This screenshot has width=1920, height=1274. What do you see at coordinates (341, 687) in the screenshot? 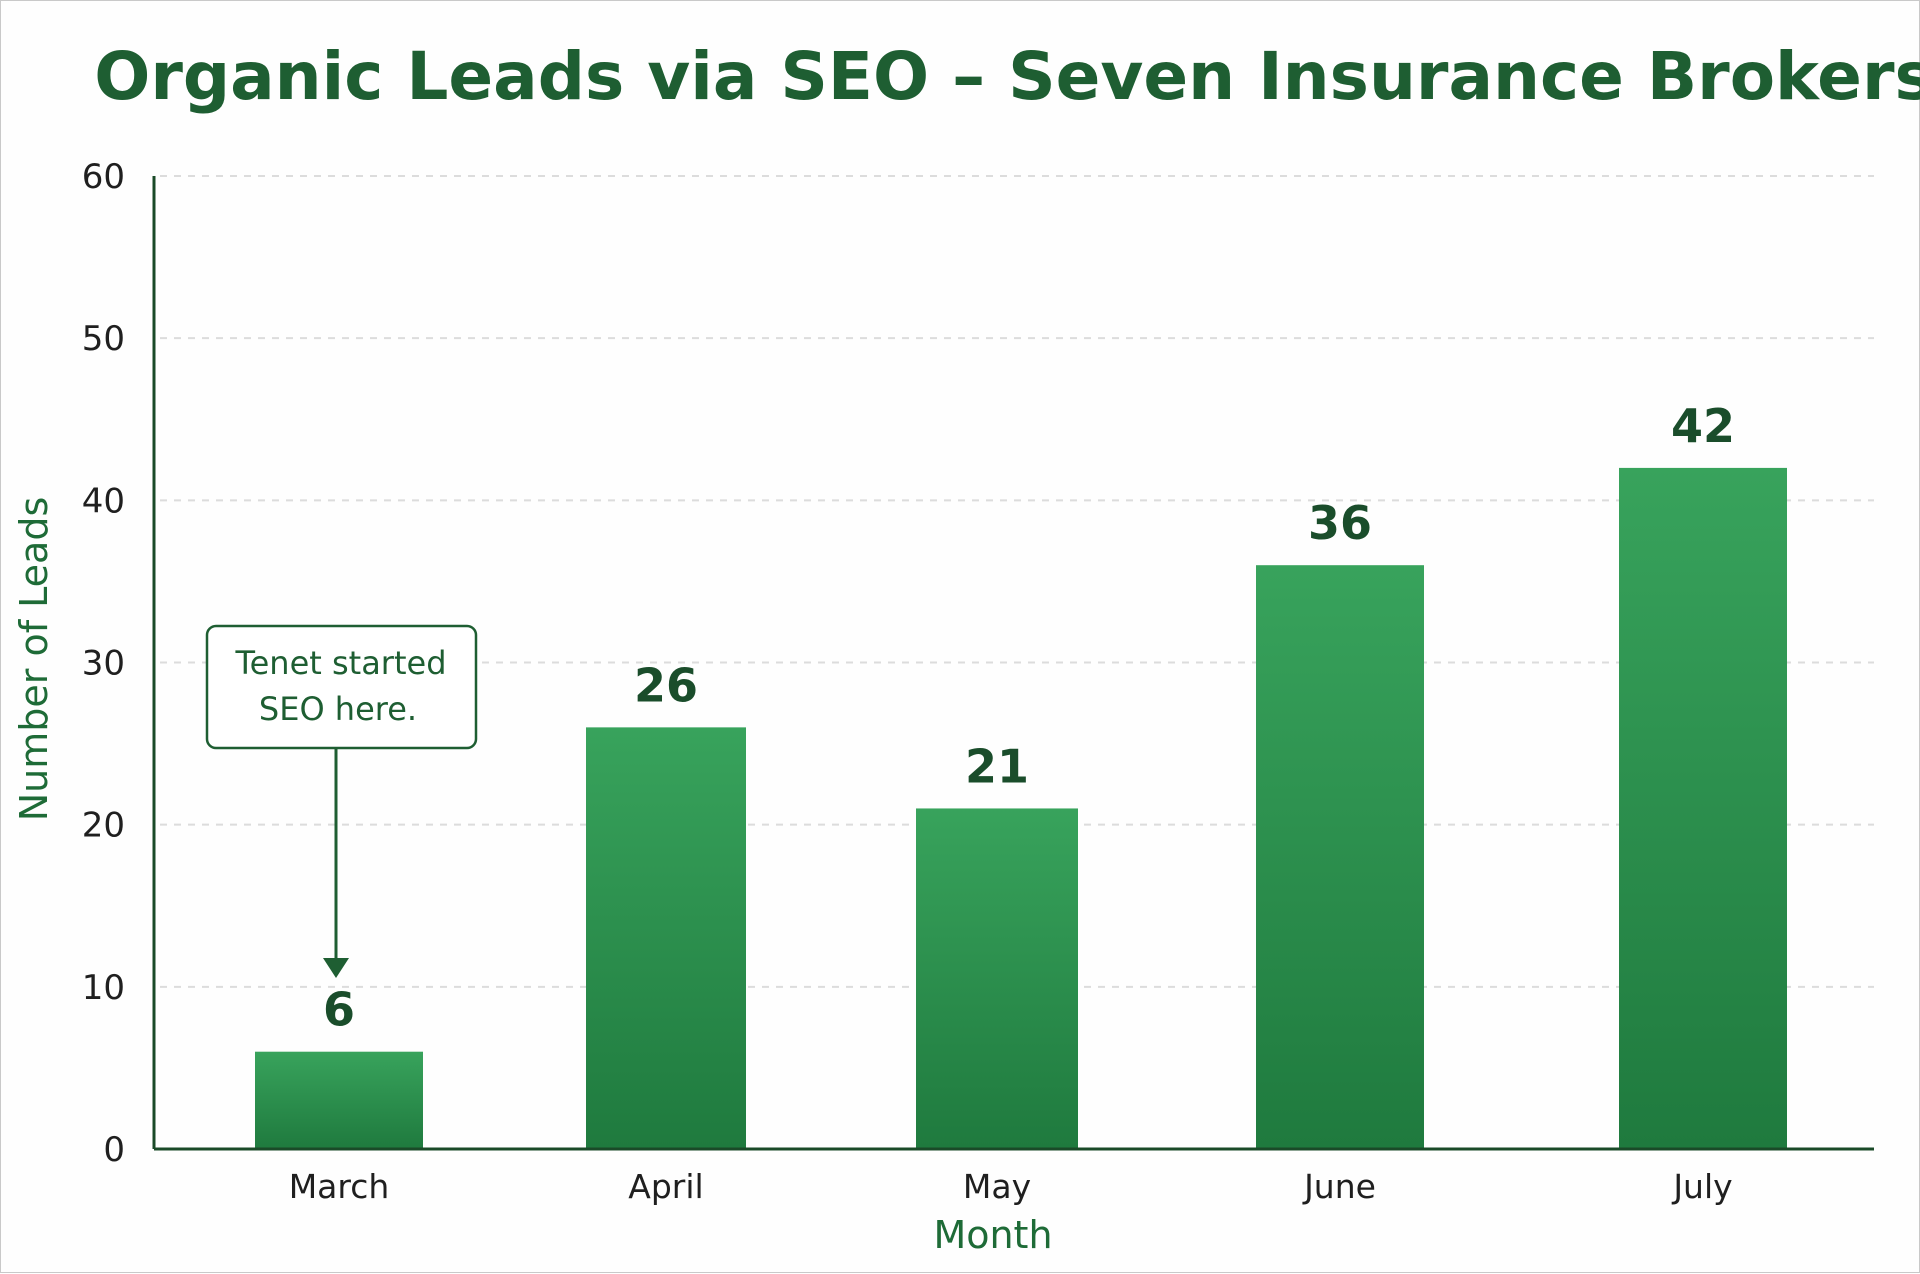
I see `annotation-box` at bounding box center [341, 687].